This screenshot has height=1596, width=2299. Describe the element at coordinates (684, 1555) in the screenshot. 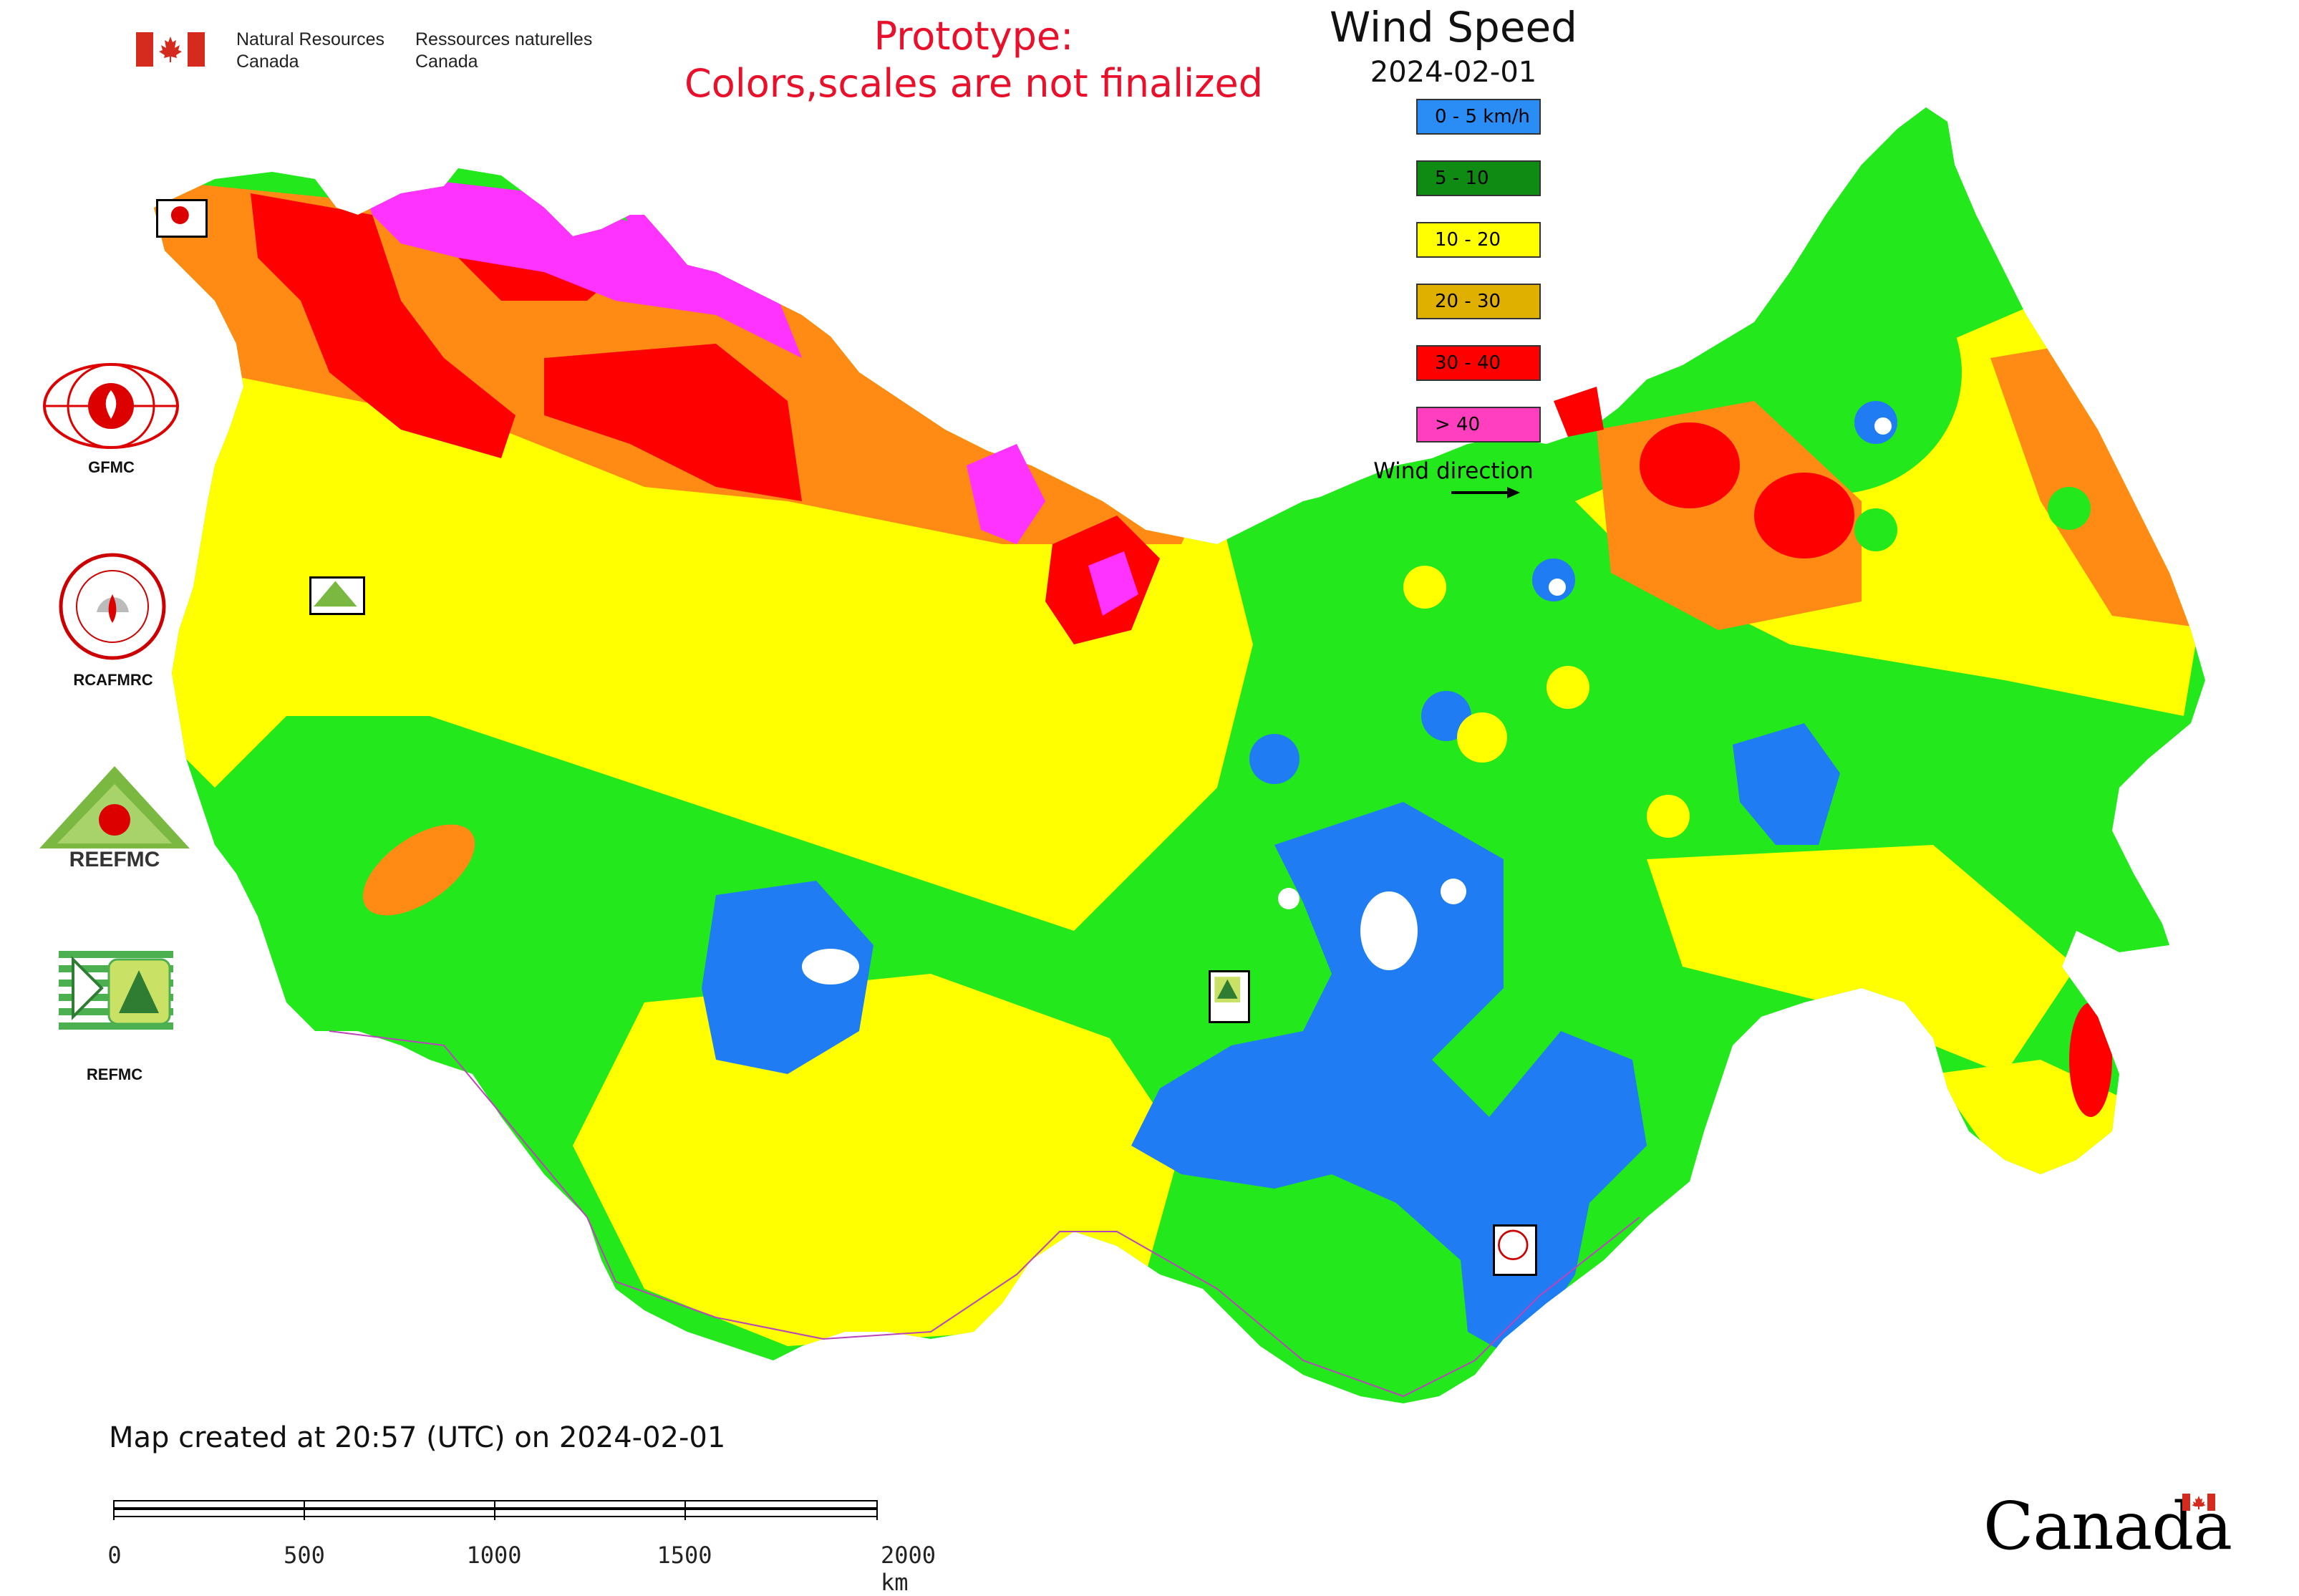

I see `scale-label-1500: 1500` at that location.